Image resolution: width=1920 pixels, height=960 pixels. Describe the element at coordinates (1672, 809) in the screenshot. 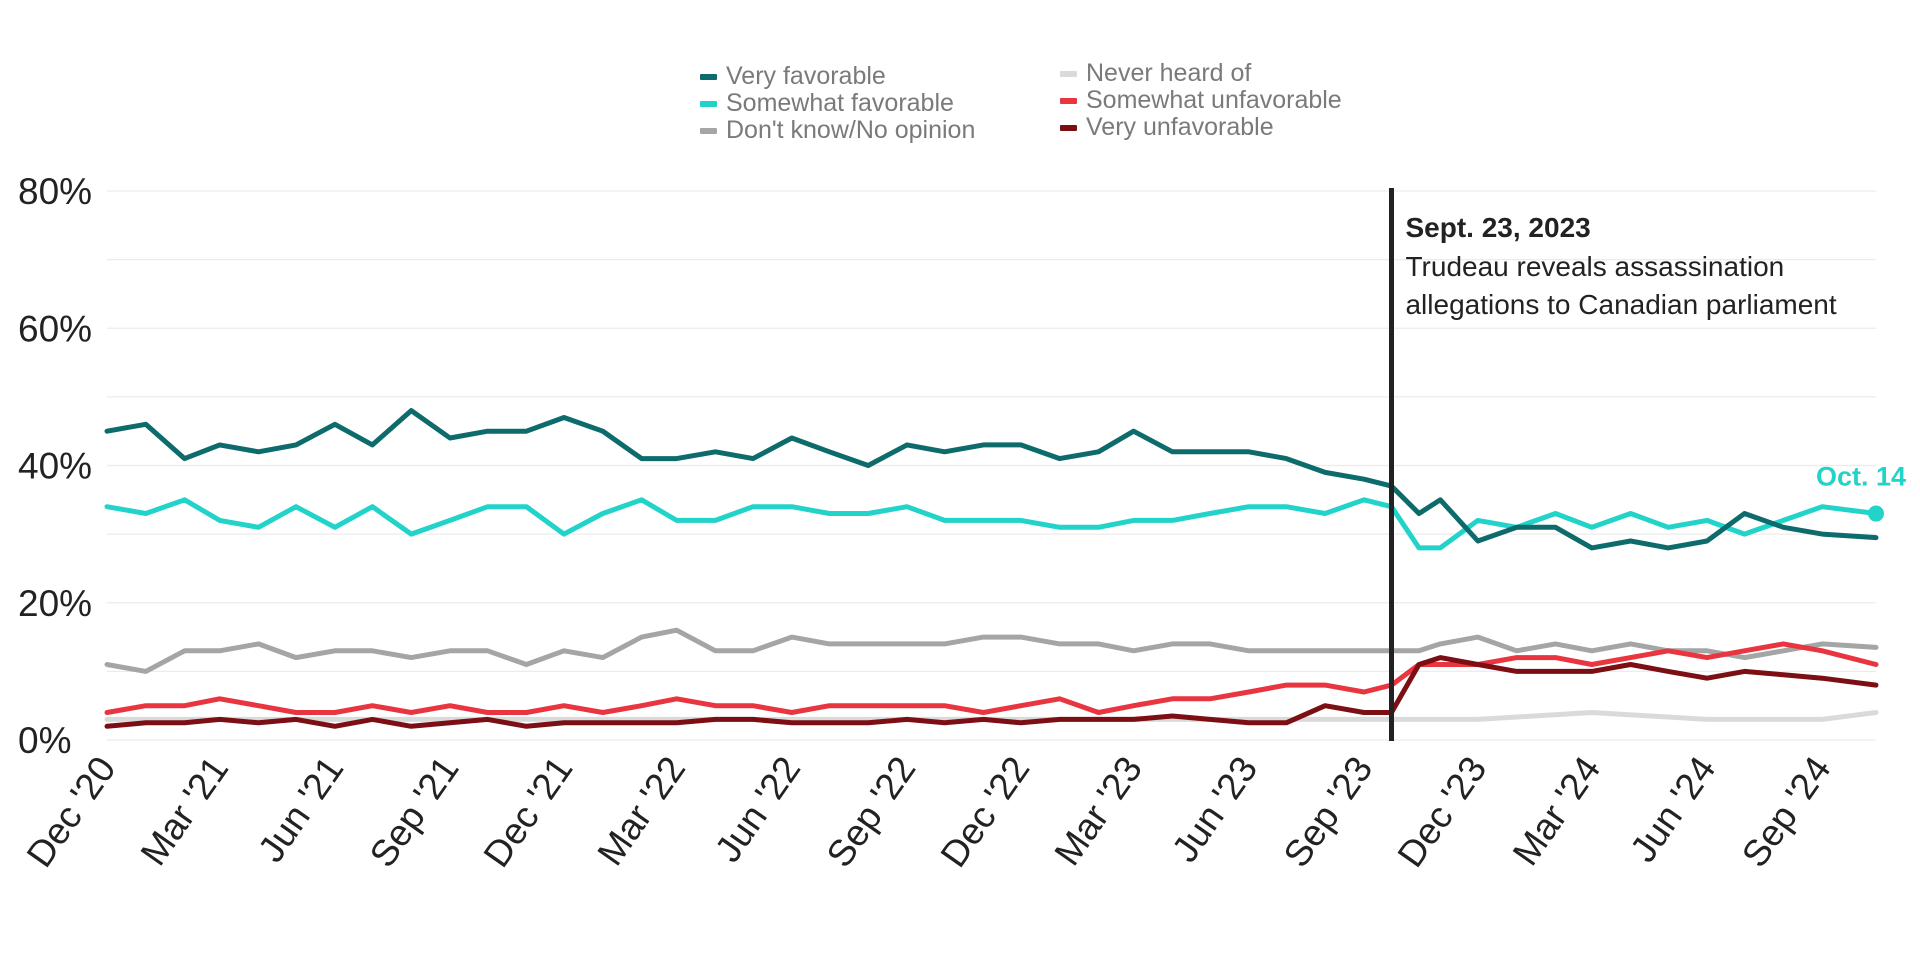

I see `x-tick-label: Jun '24` at that location.